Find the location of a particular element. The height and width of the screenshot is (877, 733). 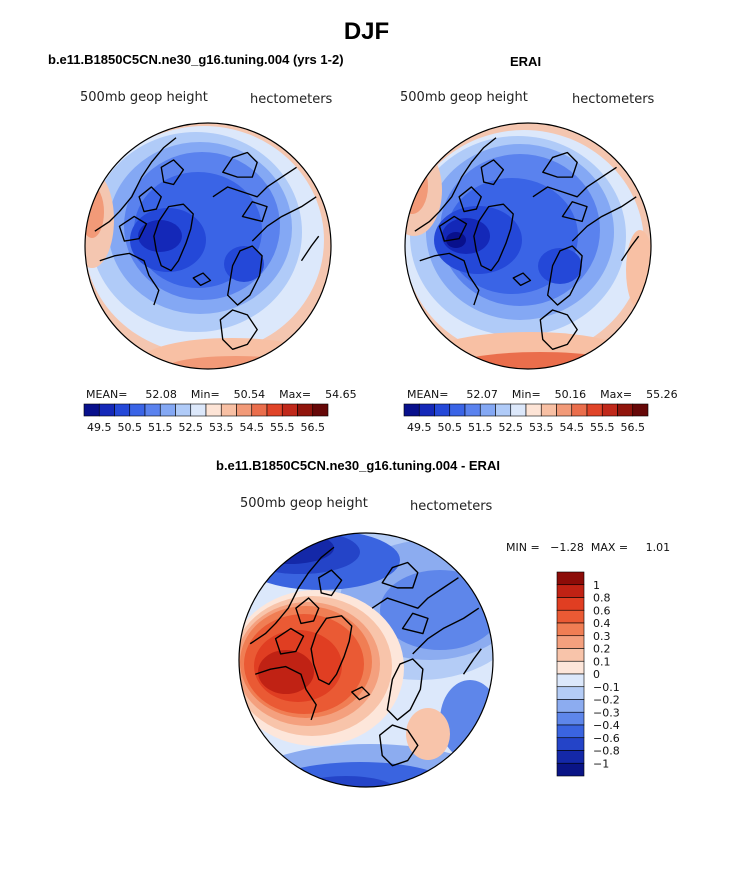

mean-value: 52.08 is located at coordinates (161, 394).